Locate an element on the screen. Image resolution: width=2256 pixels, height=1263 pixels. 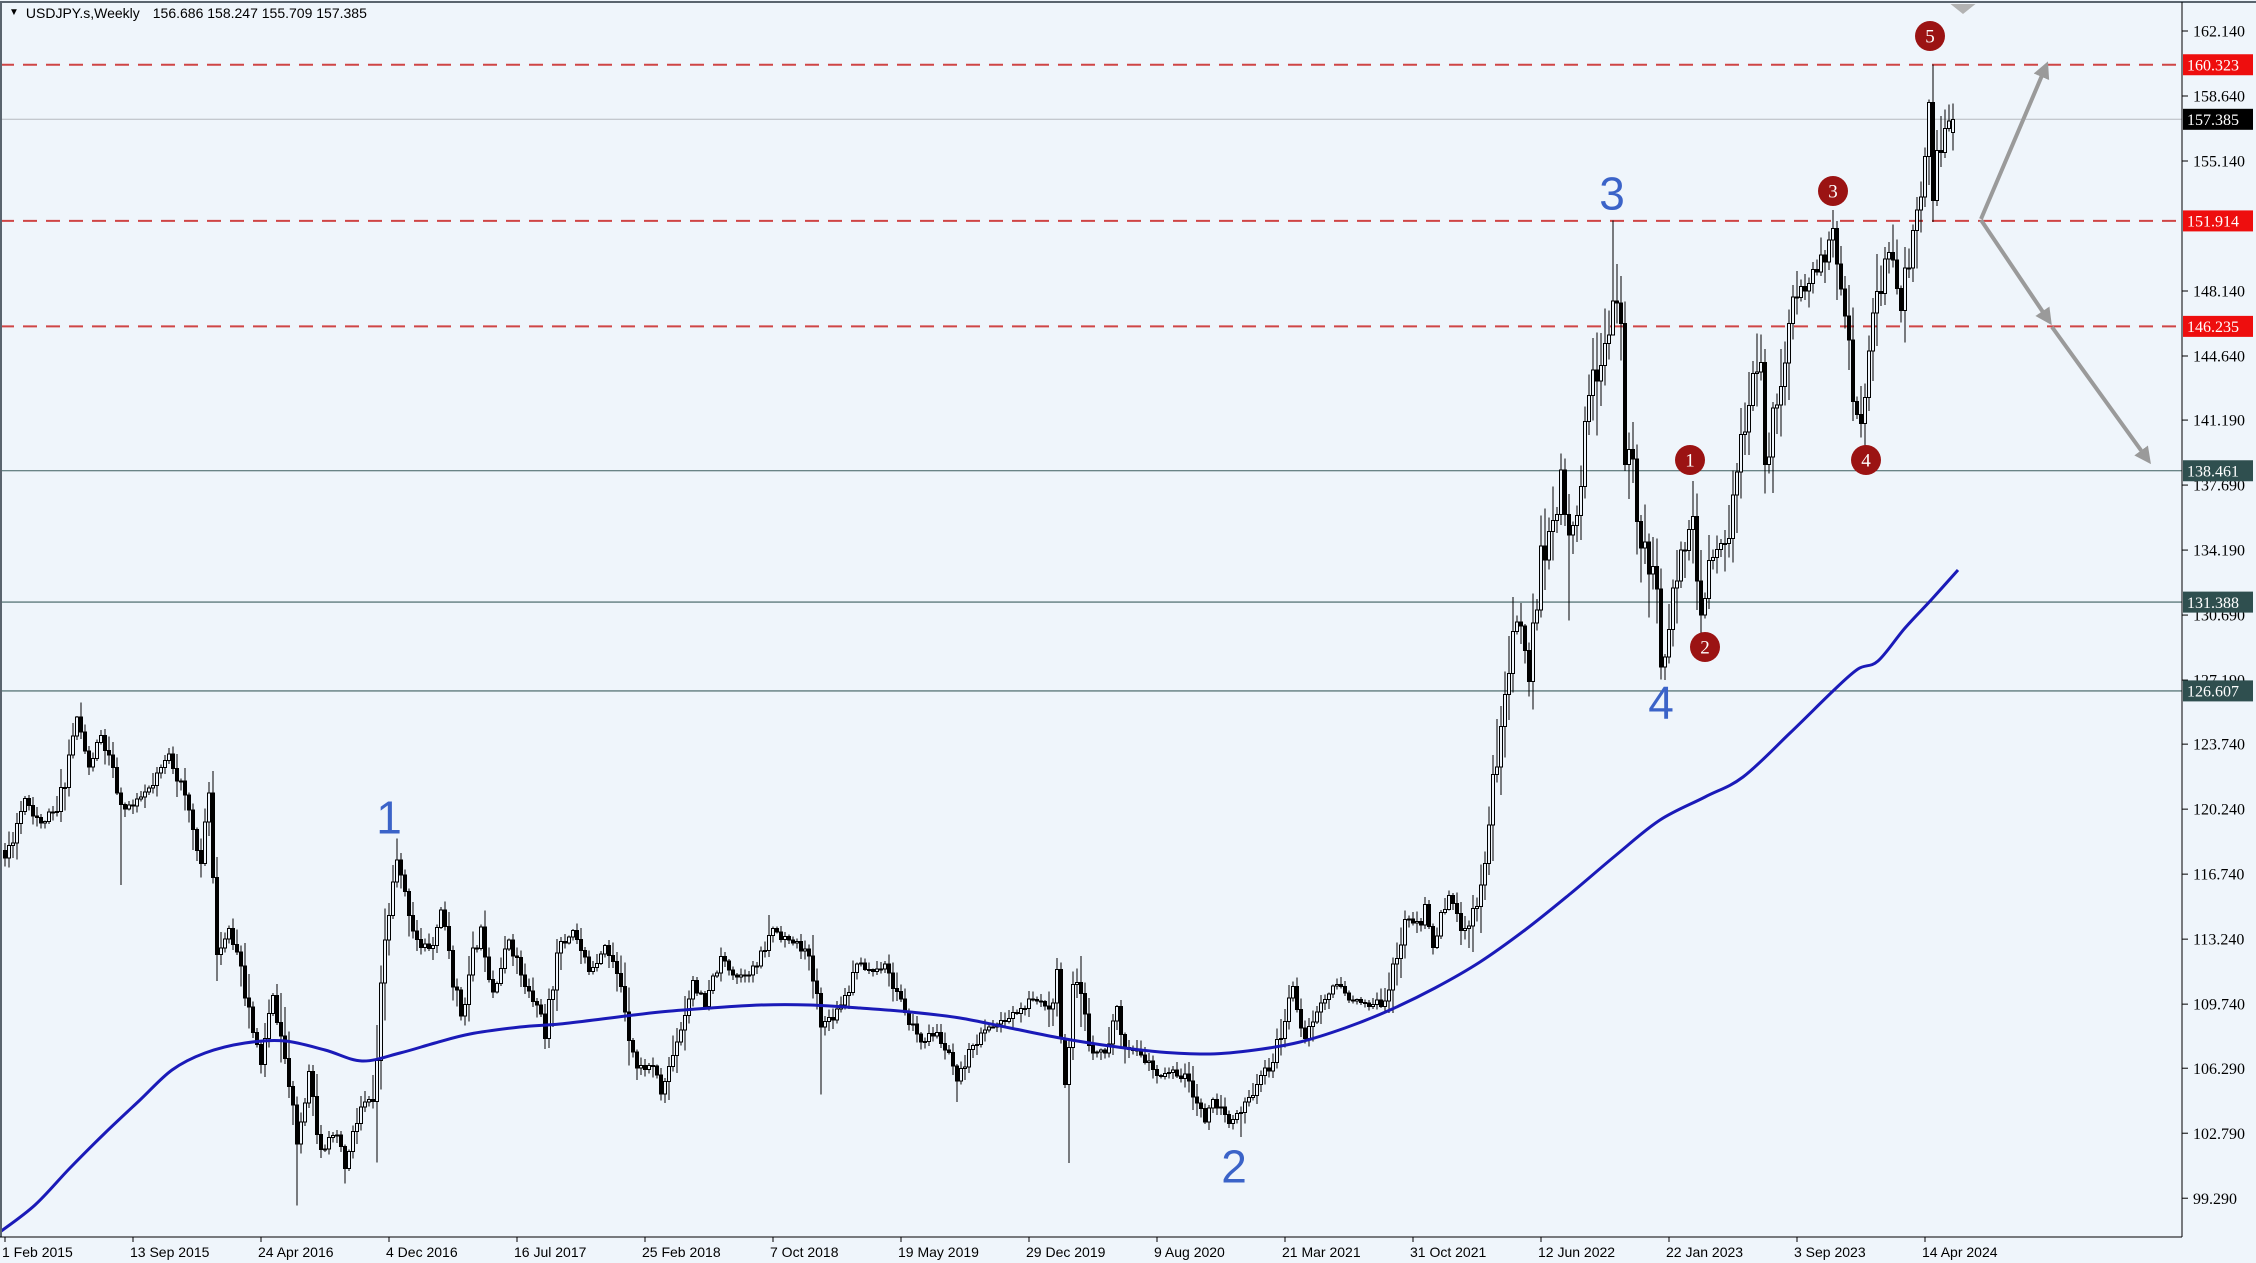
teal-price-tag-text: 131.388 is located at coordinates (2213, 603).